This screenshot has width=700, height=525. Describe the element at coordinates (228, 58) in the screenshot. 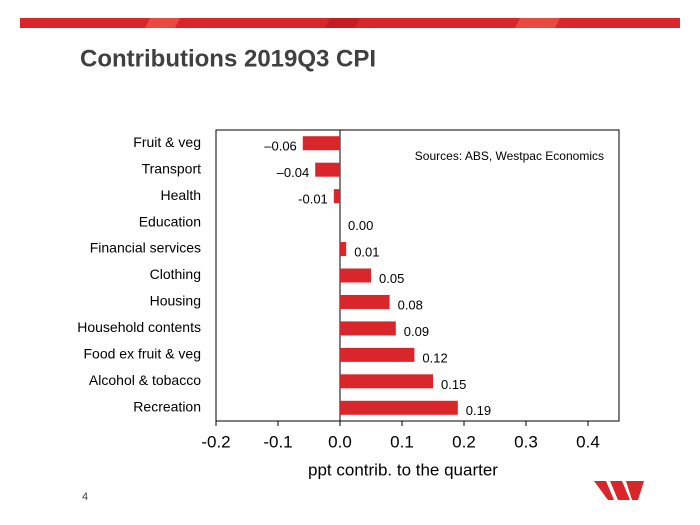

I see `slide-title: Contributions 2019Q3 CPI` at that location.